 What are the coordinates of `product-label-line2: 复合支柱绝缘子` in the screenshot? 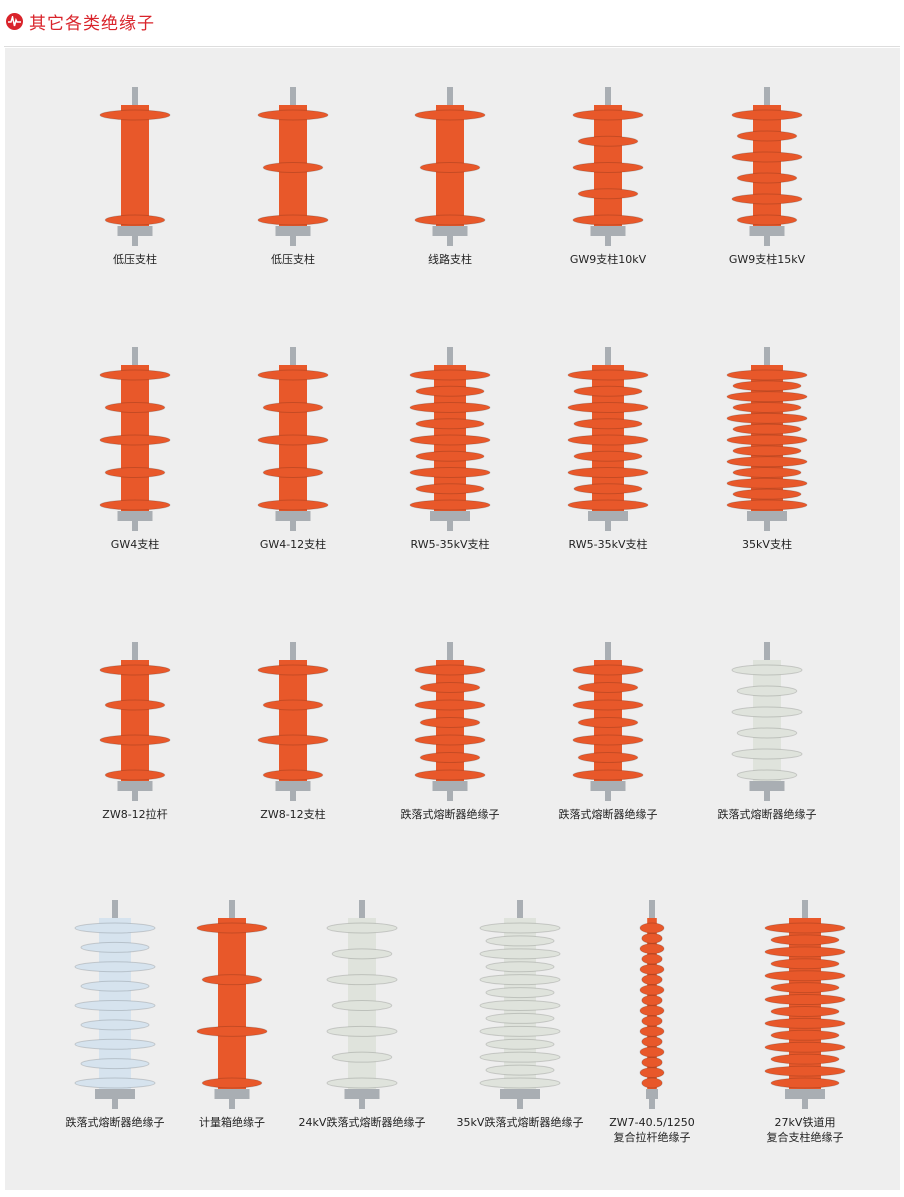 It's located at (805, 1137).